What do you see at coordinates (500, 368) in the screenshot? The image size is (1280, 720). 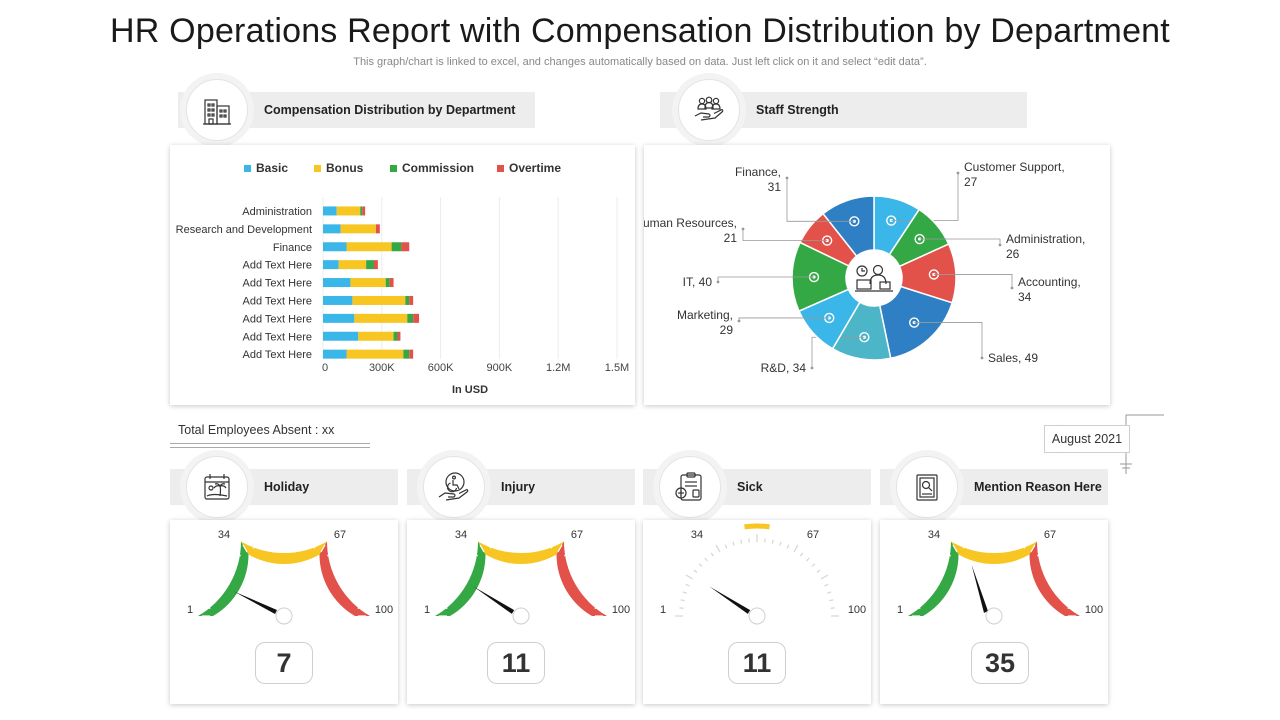 I see `x-tick-label: 900K` at bounding box center [500, 368].